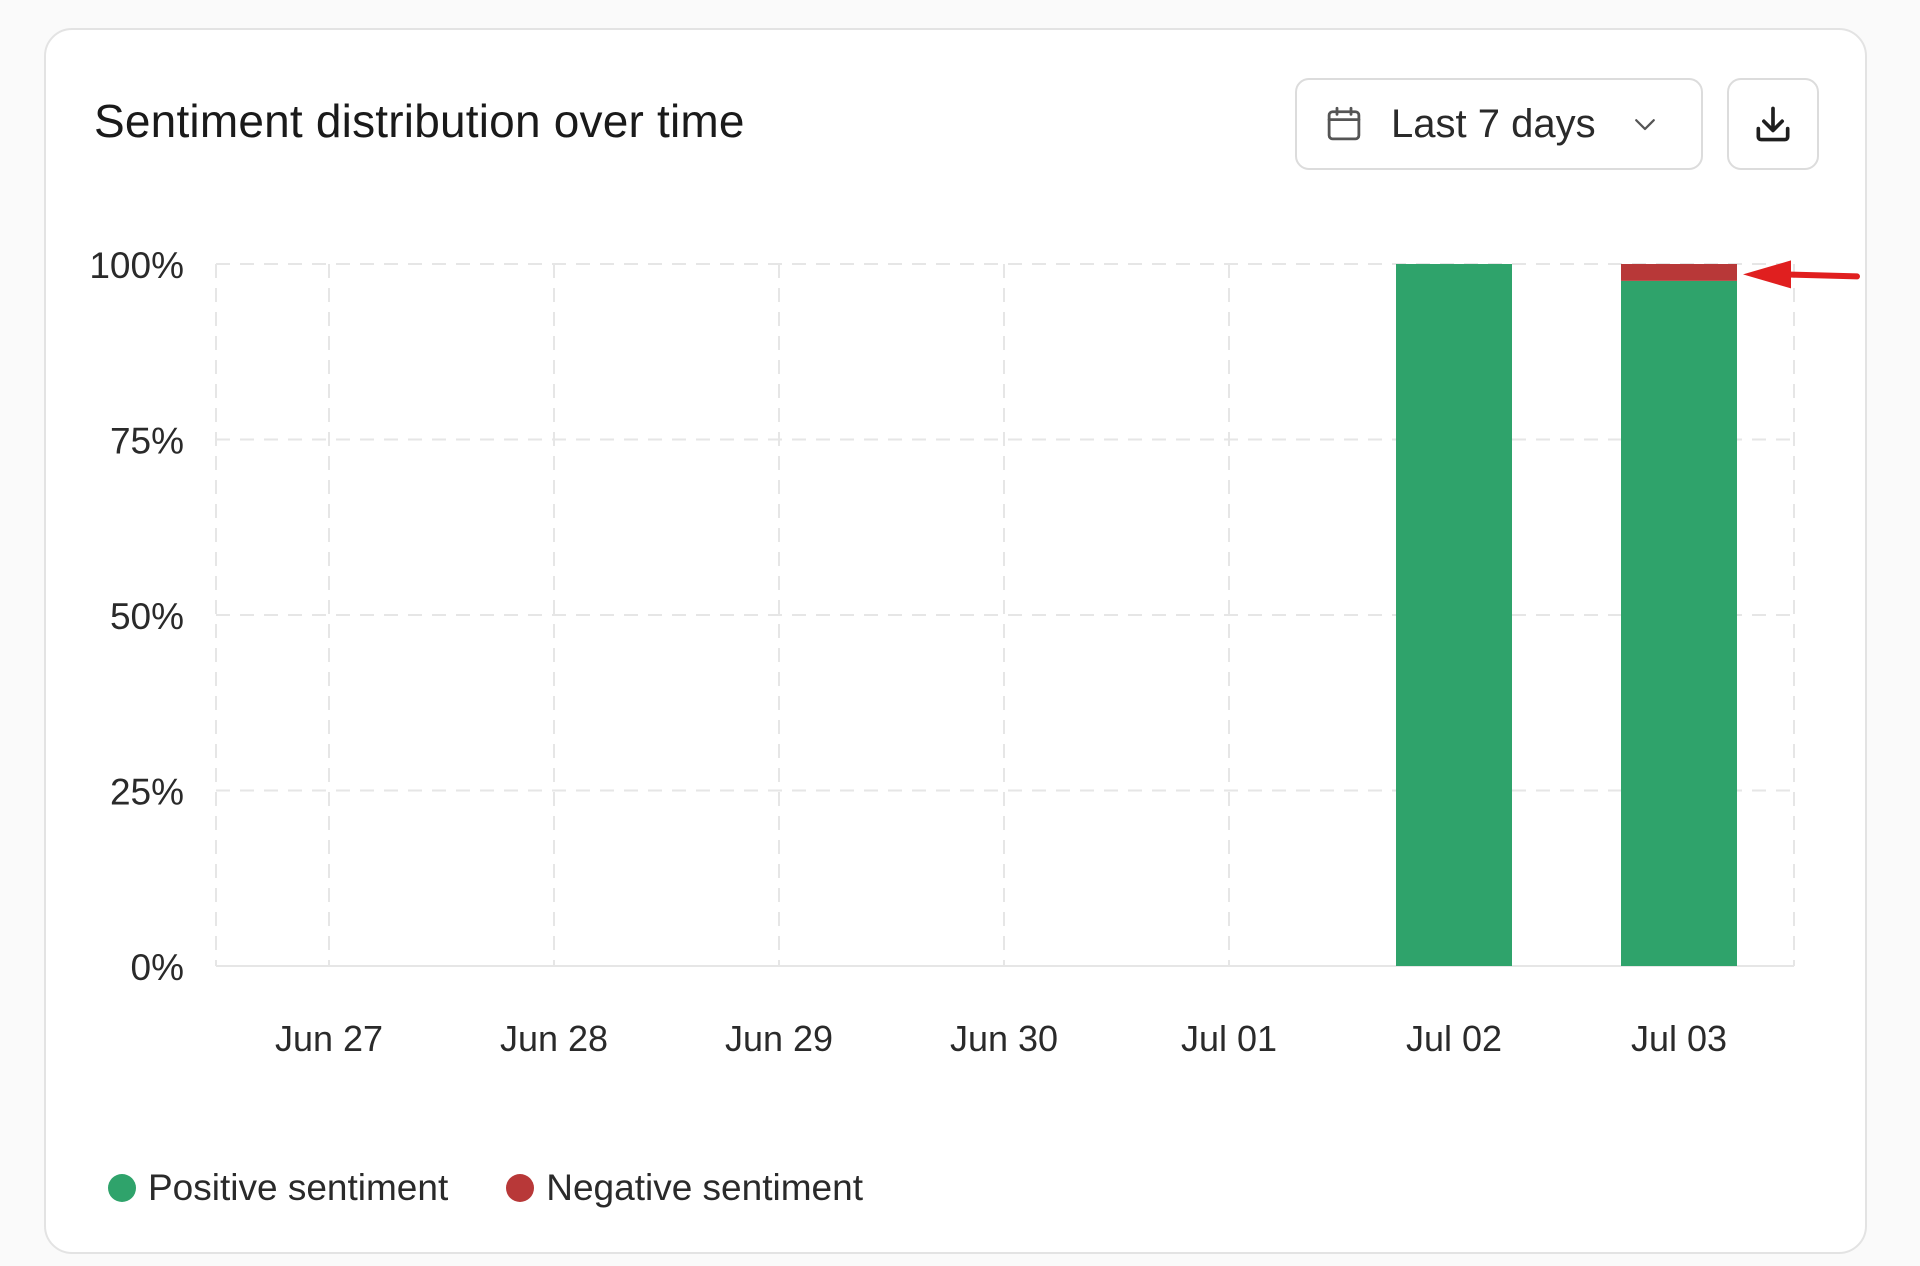  Describe the element at coordinates (147, 792) in the screenshot. I see `y-tick-label: 25%` at that location.